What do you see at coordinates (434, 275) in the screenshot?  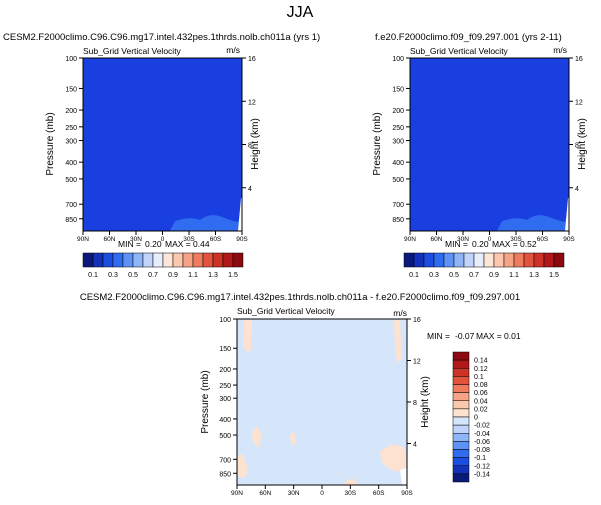 I see `colorbar-label: 0.3` at bounding box center [434, 275].